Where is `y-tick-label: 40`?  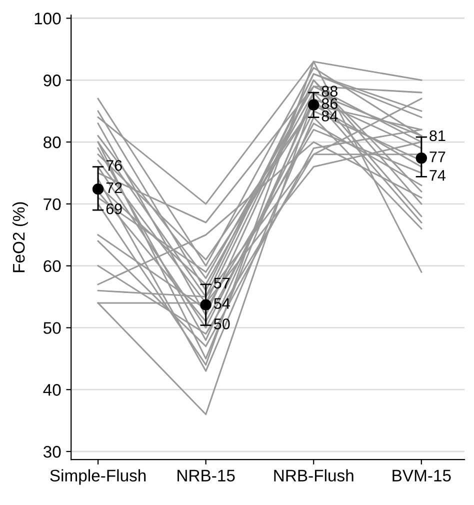 y-tick-label: 40 is located at coordinates (52, 390).